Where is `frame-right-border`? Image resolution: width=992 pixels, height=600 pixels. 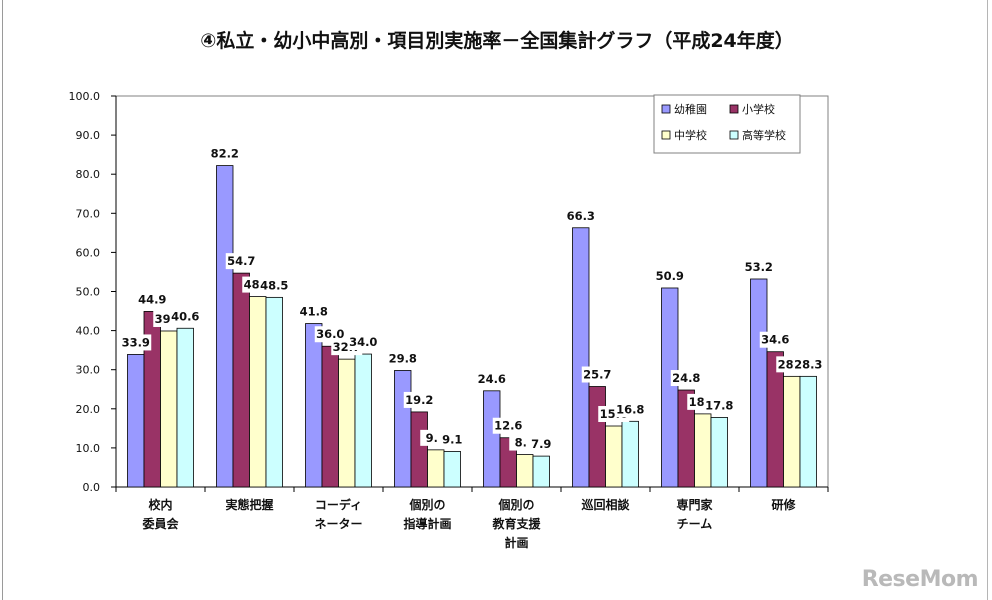 frame-right-border is located at coordinates (987, 300).